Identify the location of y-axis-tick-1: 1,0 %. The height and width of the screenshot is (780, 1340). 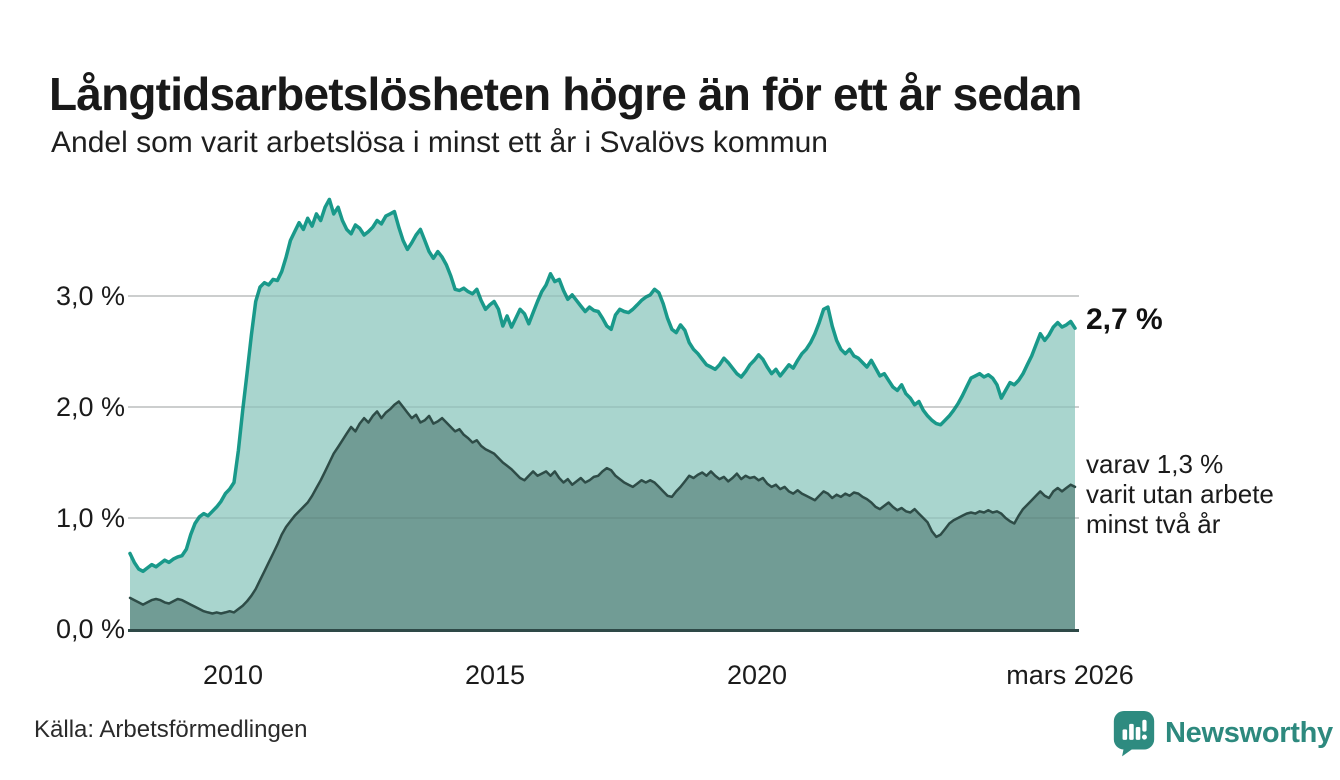
(90, 518).